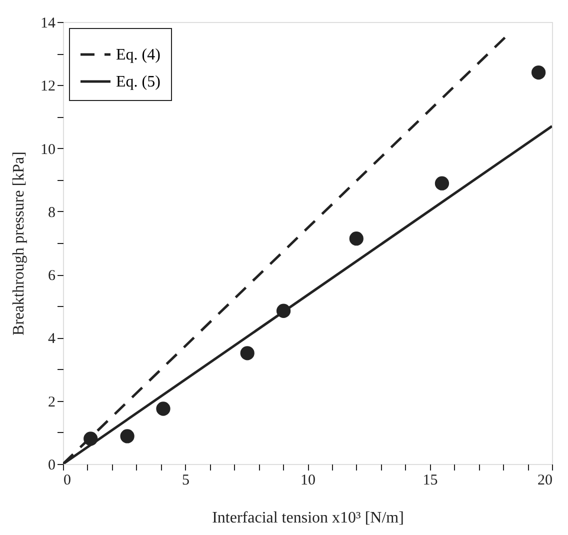 The width and height of the screenshot is (568, 535). What do you see at coordinates (52, 466) in the screenshot?
I see `y-tick-label: 0` at bounding box center [52, 466].